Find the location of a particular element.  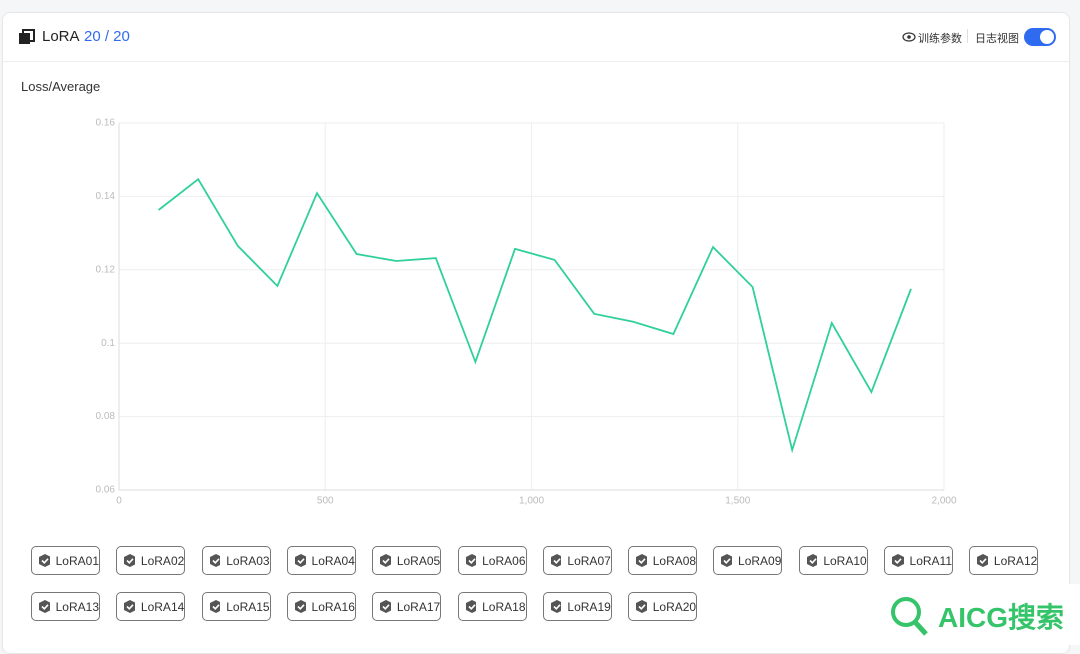

log-view-toggle is located at coordinates (1040, 37).